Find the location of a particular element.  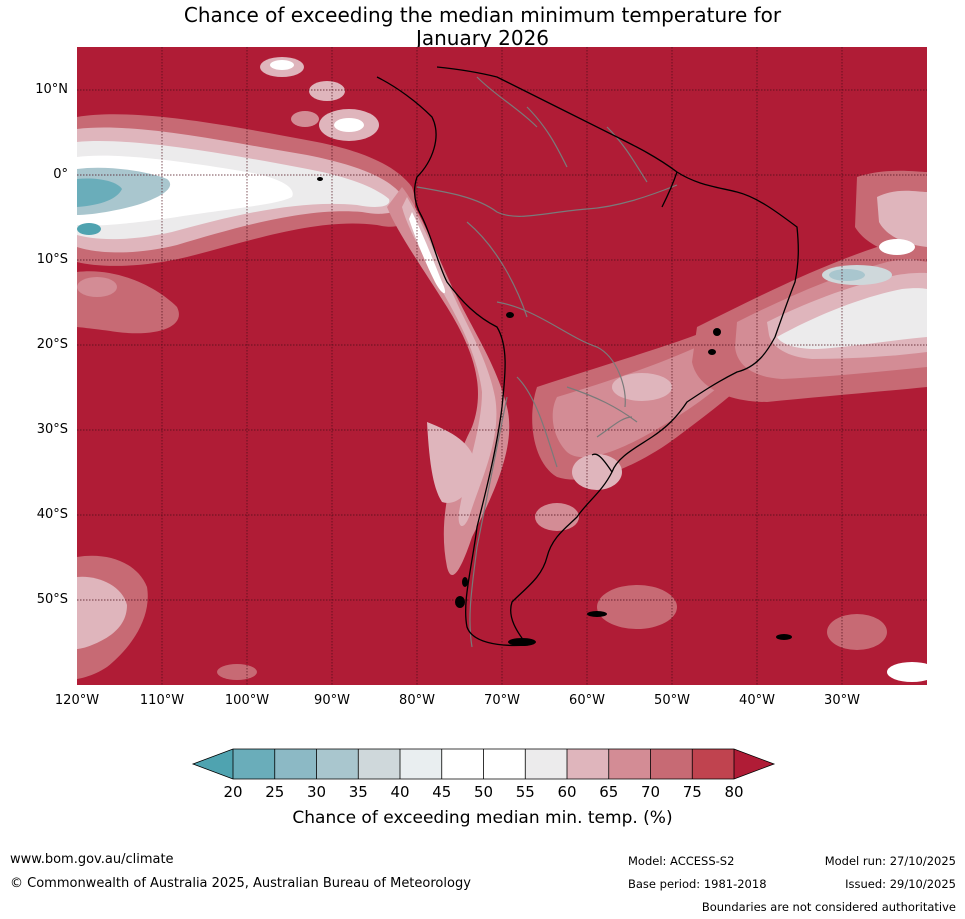

lakes is located at coordinates (613, 333).